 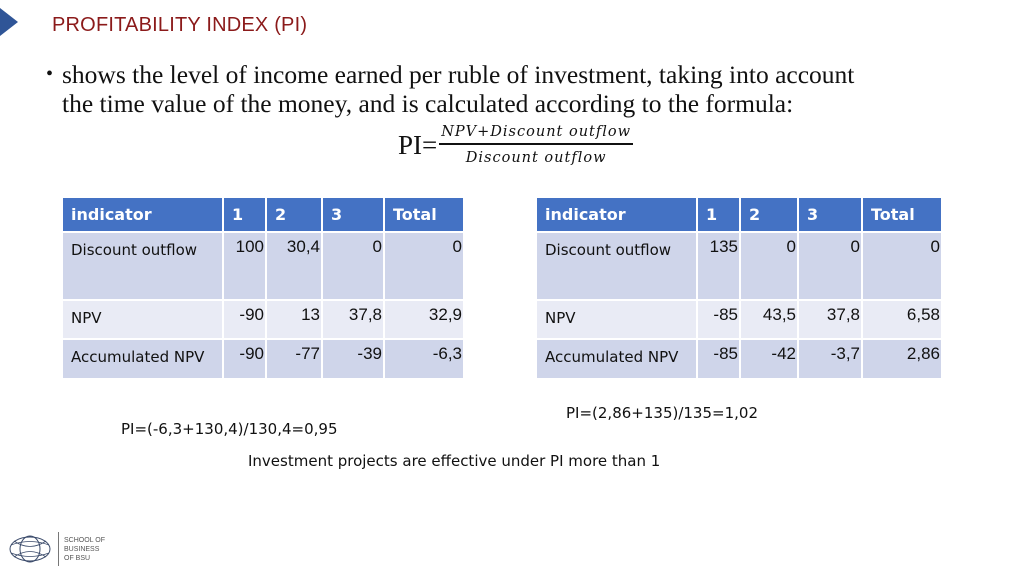 What do you see at coordinates (769, 359) in the screenshot?
I see `cell-value: -42` at bounding box center [769, 359].